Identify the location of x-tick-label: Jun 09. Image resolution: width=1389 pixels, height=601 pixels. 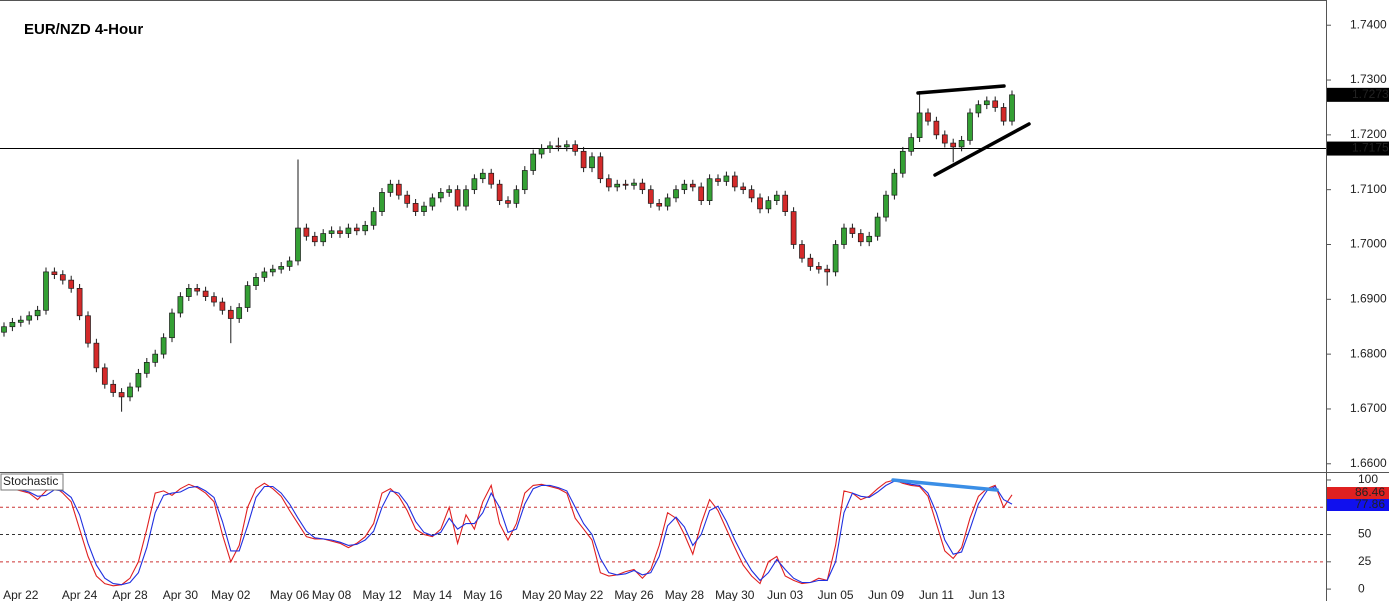
(886, 594).